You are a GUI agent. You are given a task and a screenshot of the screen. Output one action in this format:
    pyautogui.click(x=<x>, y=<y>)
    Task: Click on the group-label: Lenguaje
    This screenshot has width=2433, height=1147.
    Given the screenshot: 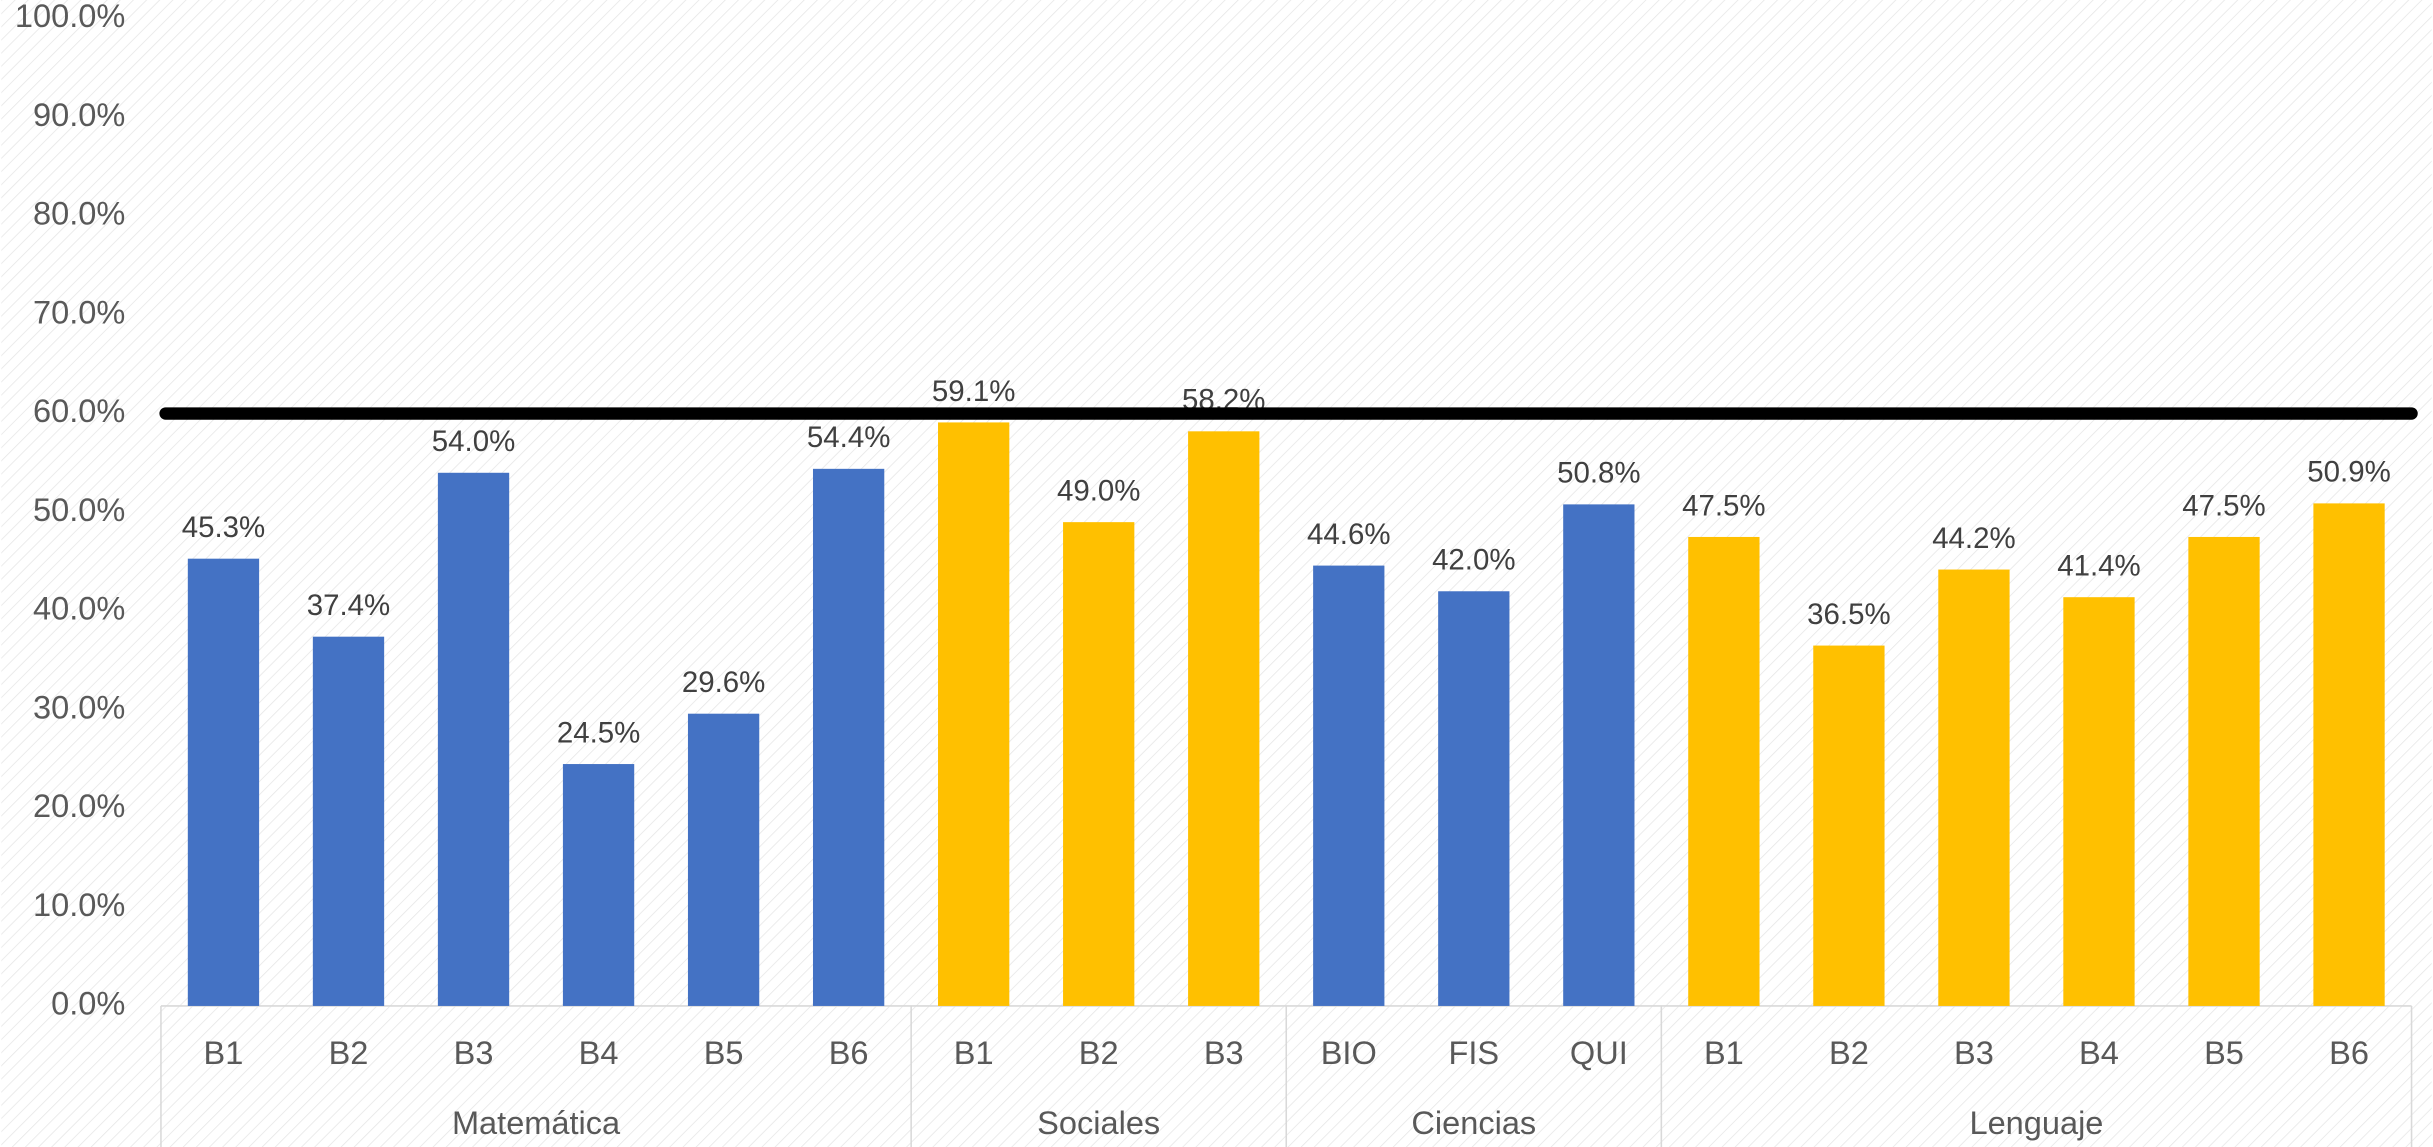 What is the action you would take?
    pyautogui.click(x=2036, y=1123)
    